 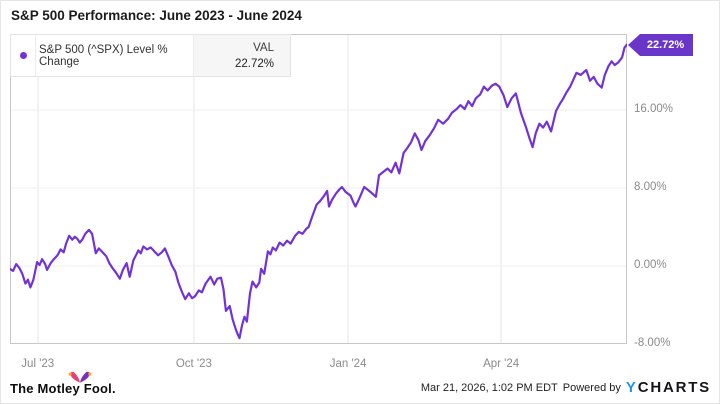 What do you see at coordinates (263, 47) in the screenshot?
I see `legend-val-header: VAL` at bounding box center [263, 47].